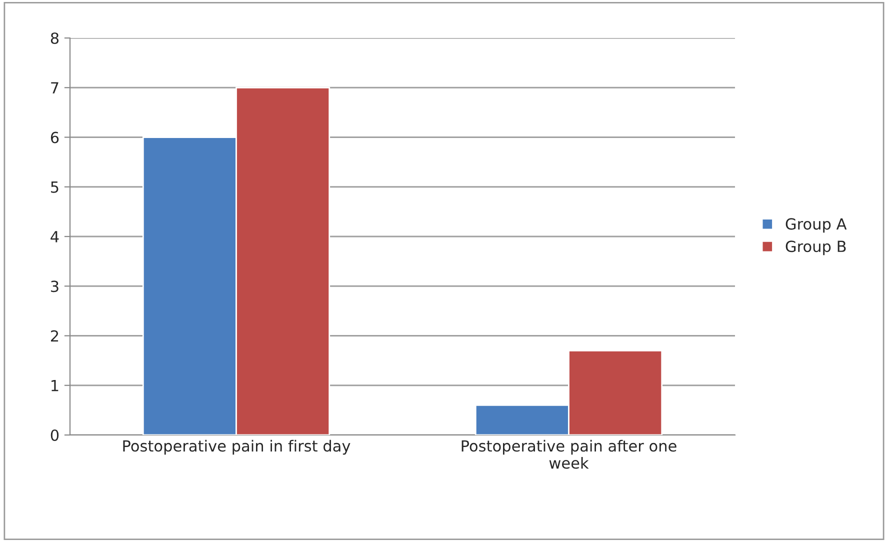  Describe the element at coordinates (54, 38) in the screenshot. I see `y-tick-label: 8` at that location.